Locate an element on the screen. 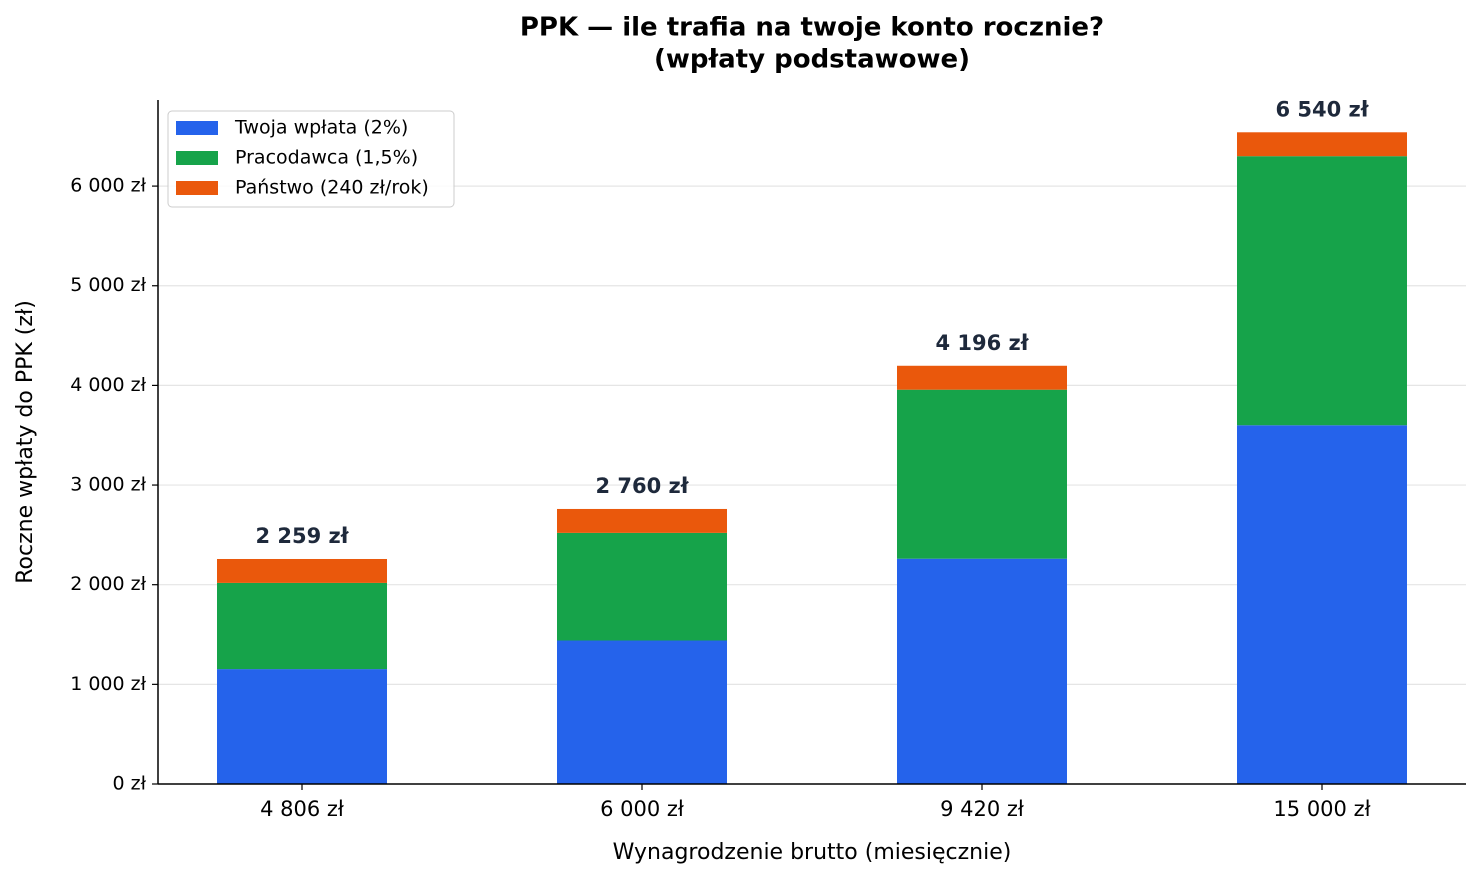 The height and width of the screenshot is (881, 1482). y-tick-label: 3 000 zł is located at coordinates (108, 485).